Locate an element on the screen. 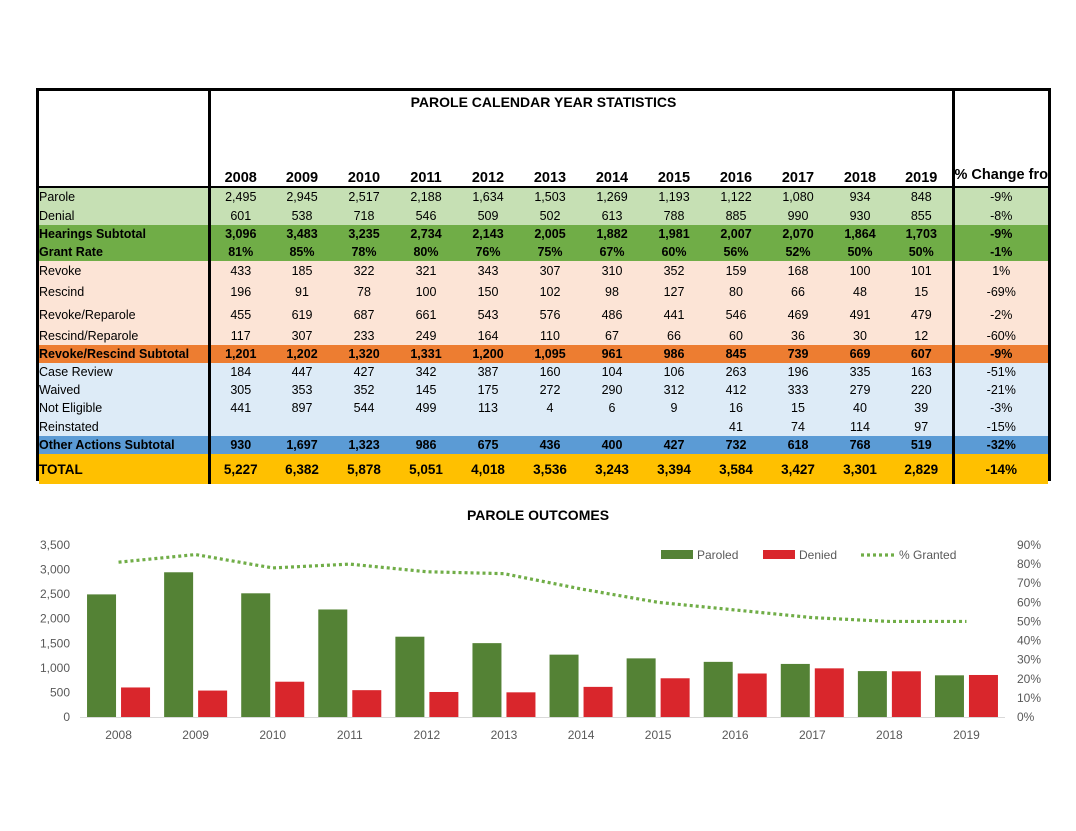 This screenshot has width=1076, height=831. y2-tick-label: 80% is located at coordinates (1029, 564).